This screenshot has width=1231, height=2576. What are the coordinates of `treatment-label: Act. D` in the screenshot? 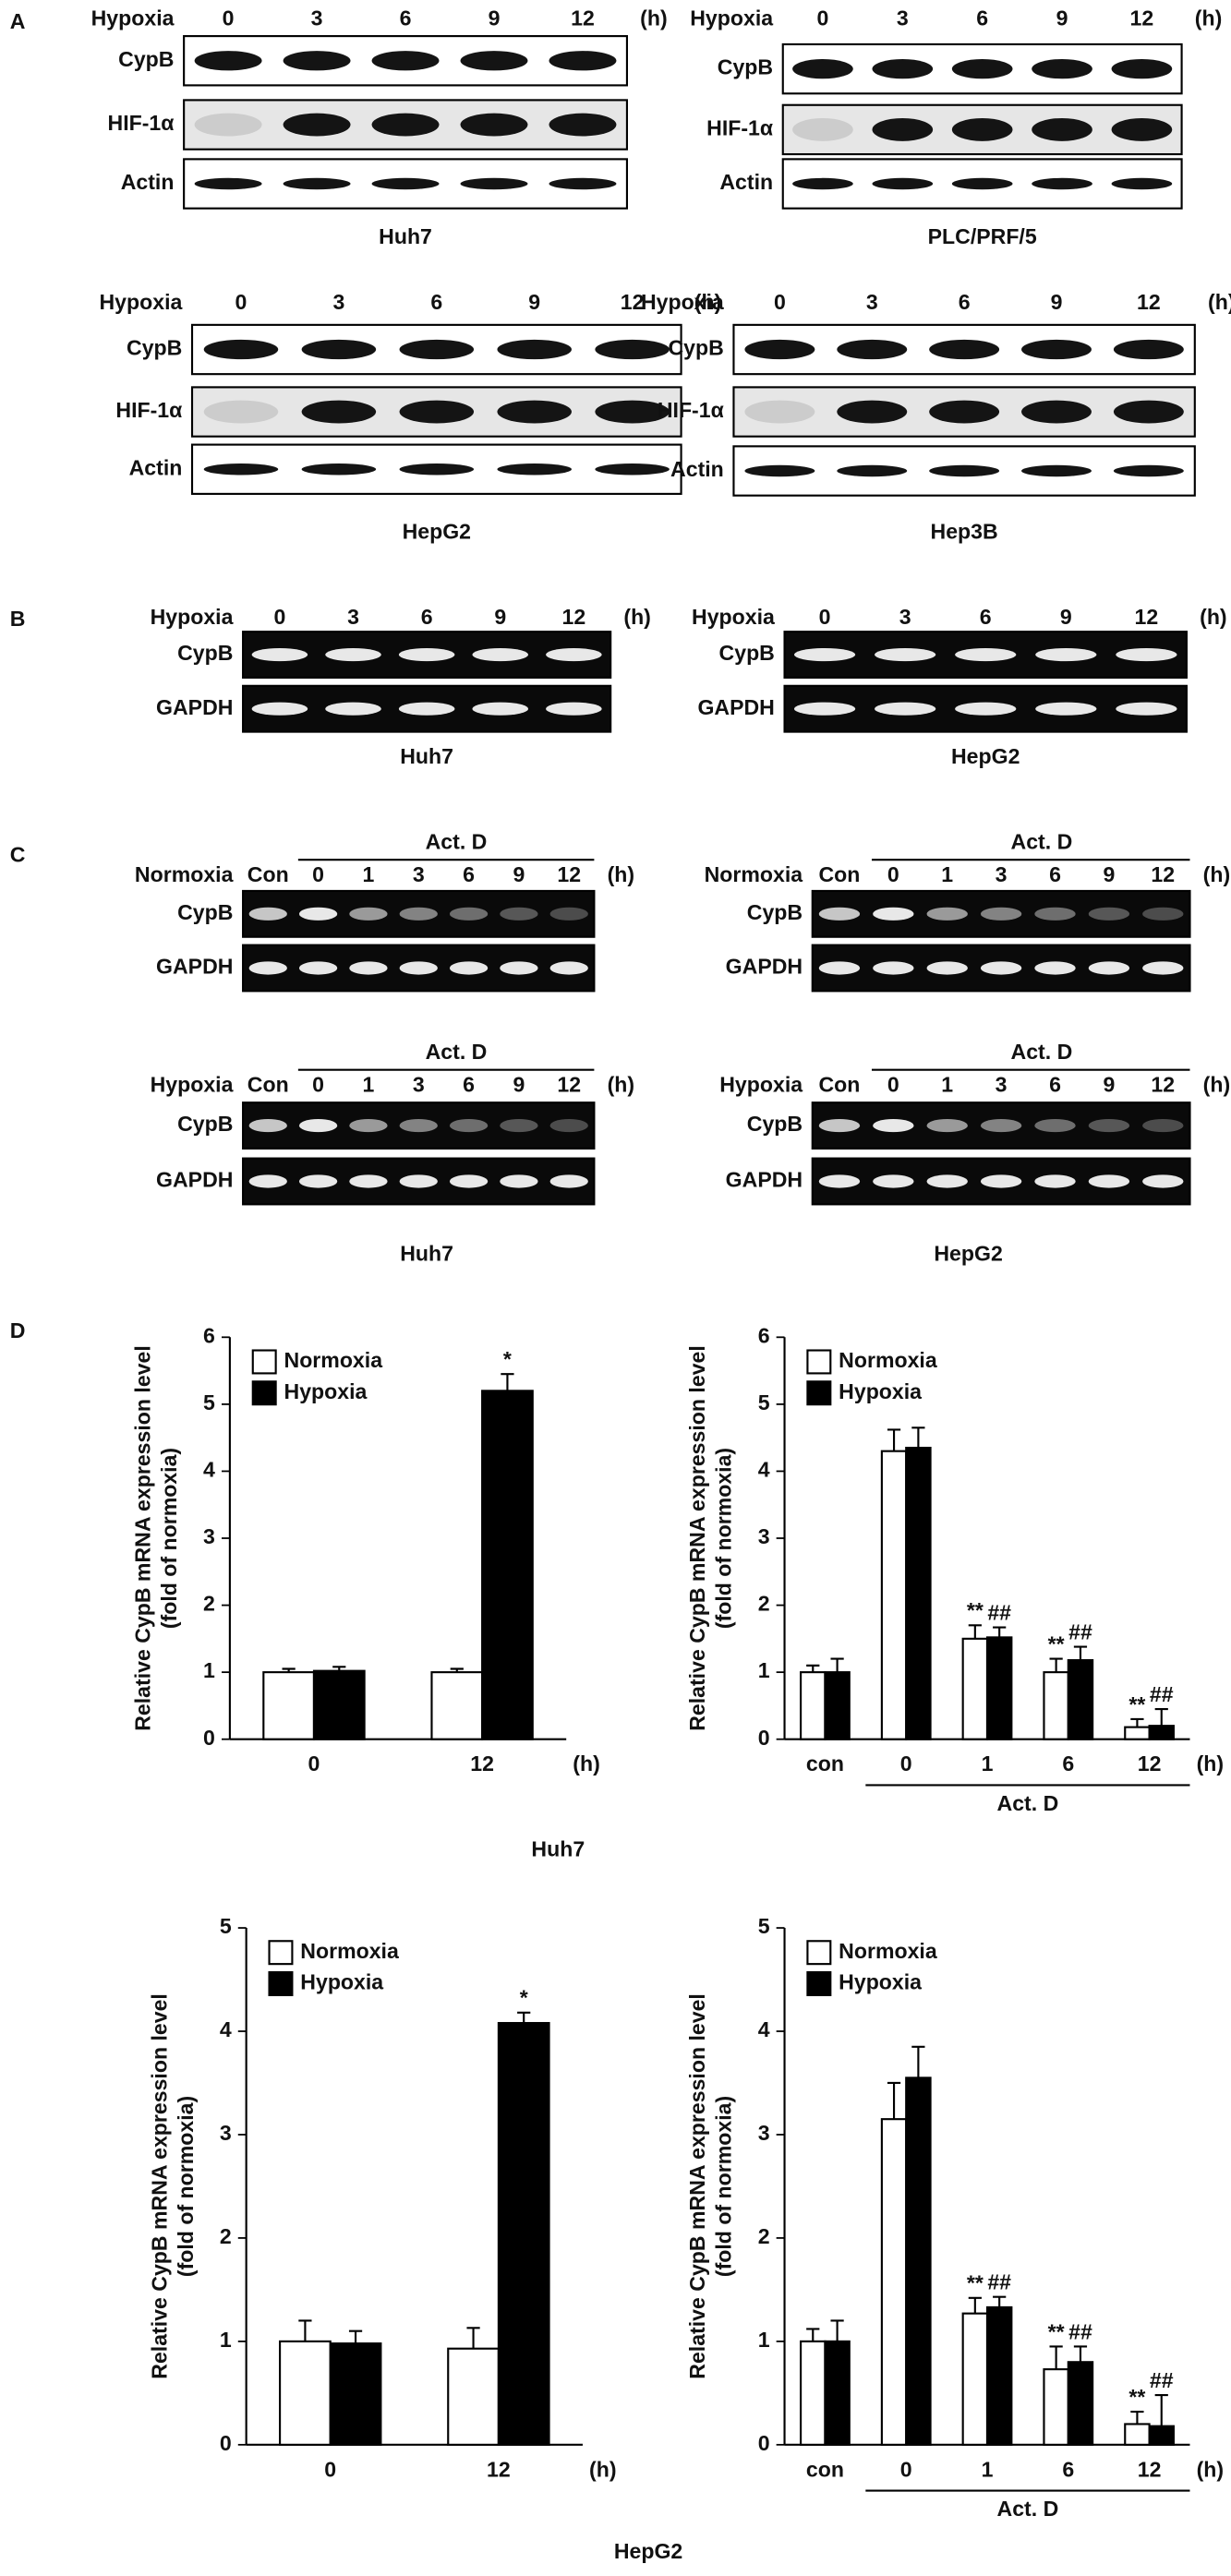 It's located at (1042, 1052).